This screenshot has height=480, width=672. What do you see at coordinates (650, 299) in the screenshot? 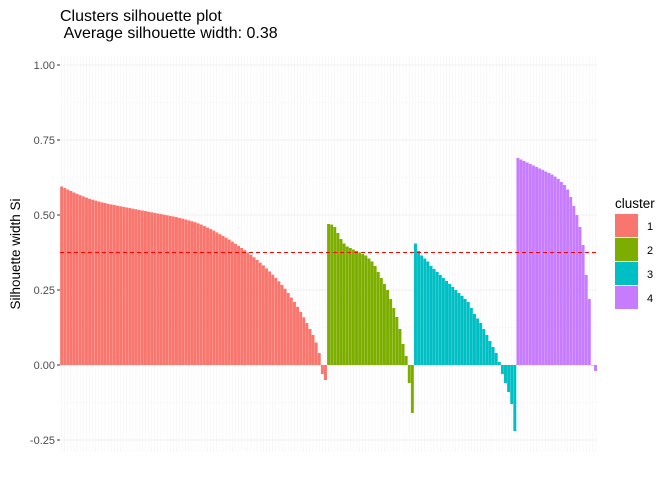
I see `legend-label-4: 4` at bounding box center [650, 299].